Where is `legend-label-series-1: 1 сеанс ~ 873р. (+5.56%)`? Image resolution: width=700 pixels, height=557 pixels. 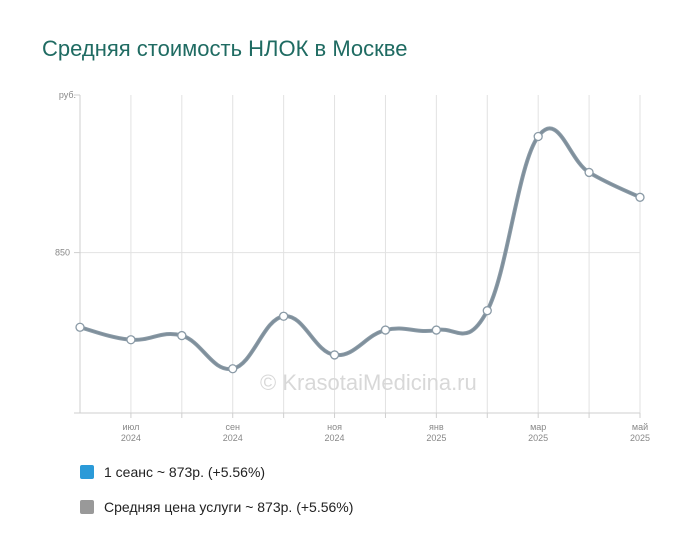
legend-label-series-1: 1 сеанс ~ 873р. (+5.56%) is located at coordinates (185, 472).